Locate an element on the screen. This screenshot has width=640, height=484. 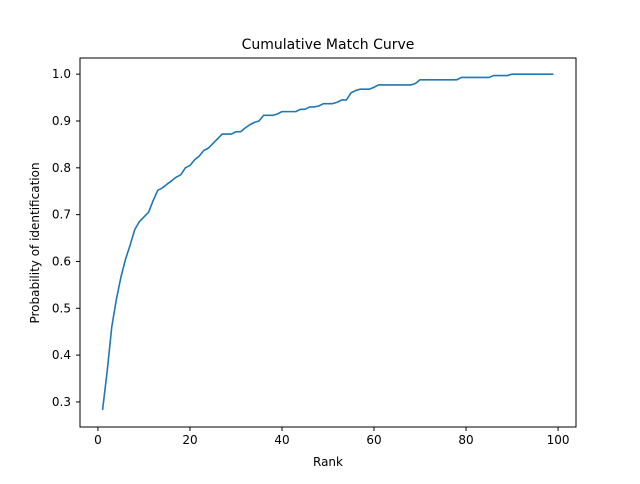
x-tick-label: 80 is located at coordinates (465, 440).